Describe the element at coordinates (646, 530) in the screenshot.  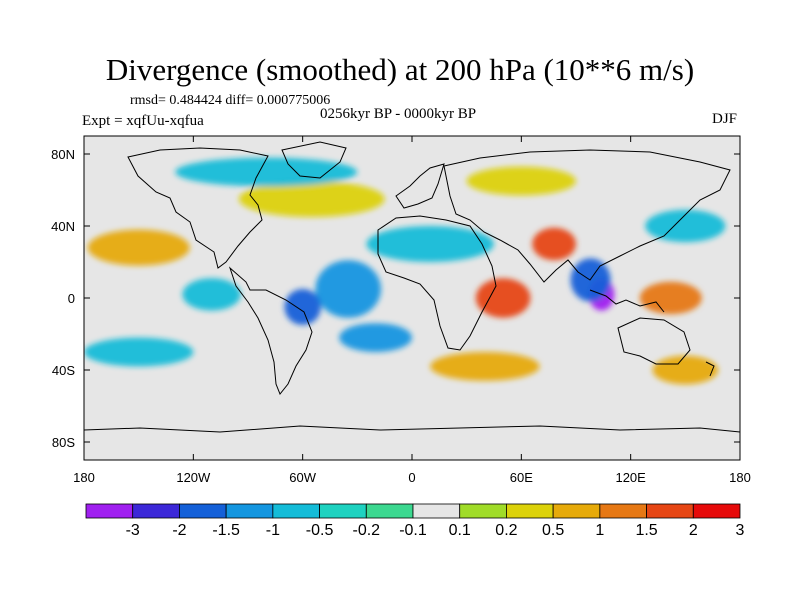
I see `colorbar-label-11: 1.5` at that location.